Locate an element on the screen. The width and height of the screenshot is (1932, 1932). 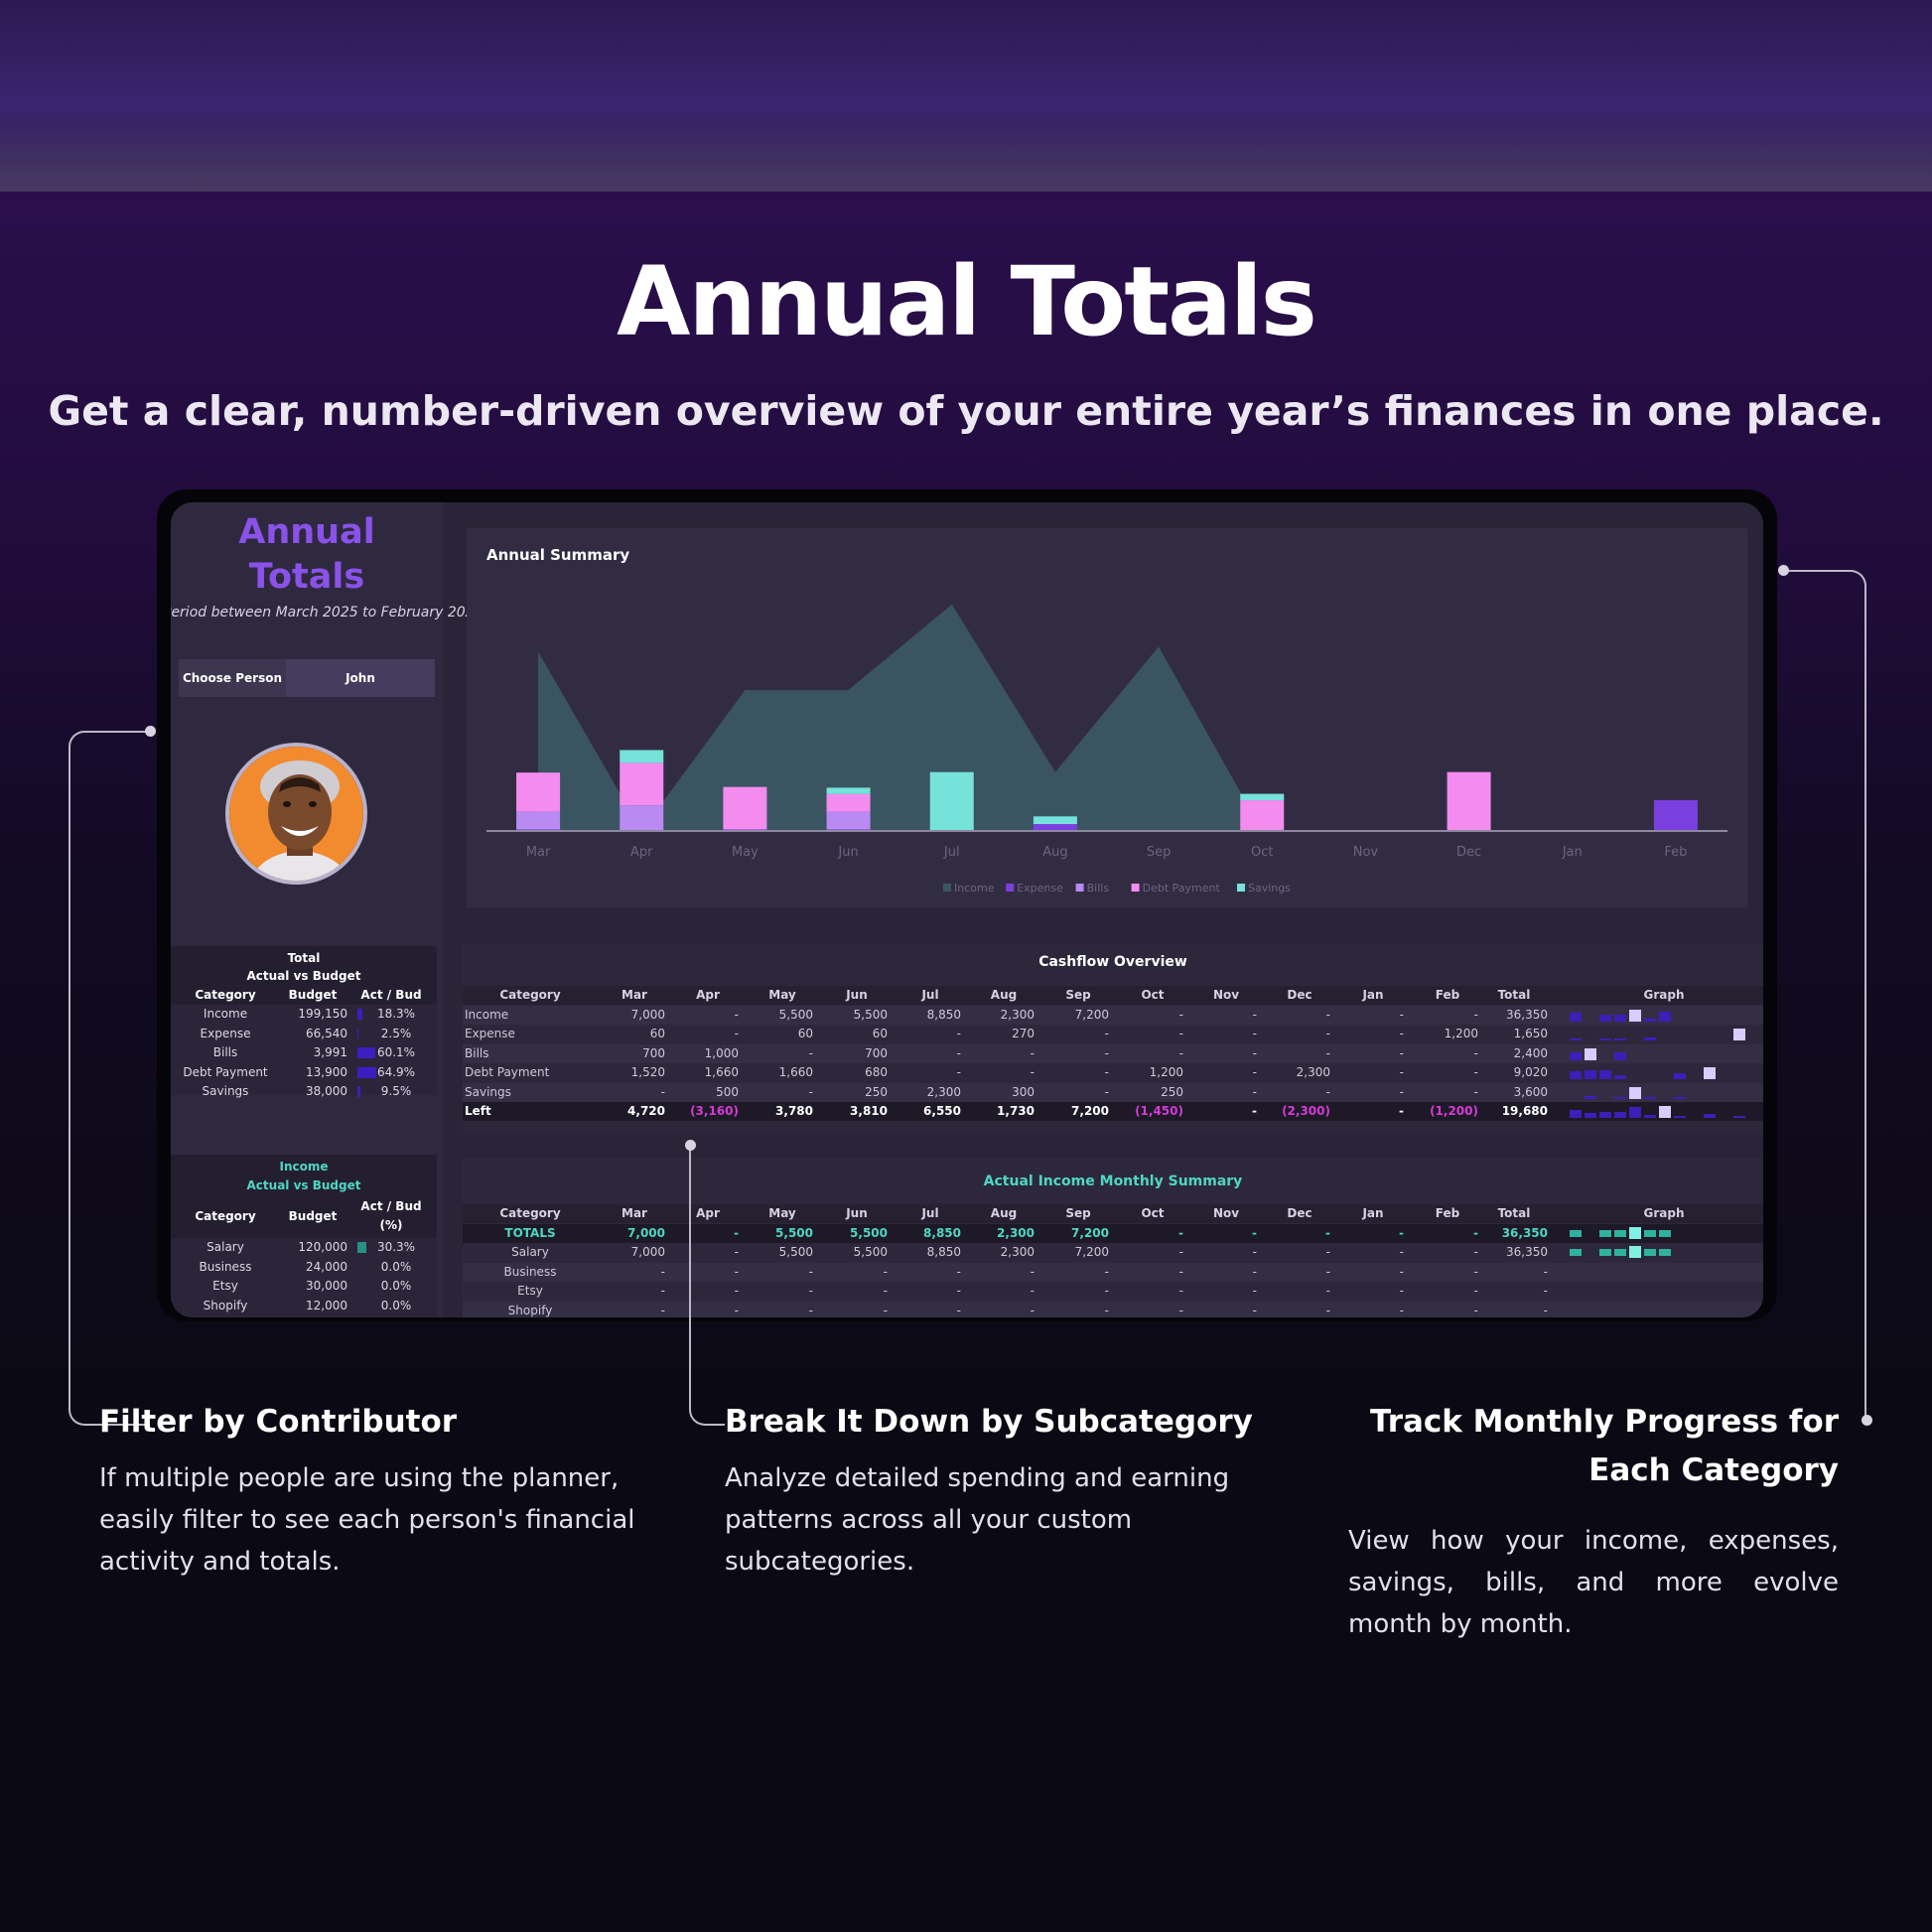
row-budget: 38,000 is located at coordinates (326, 1091).